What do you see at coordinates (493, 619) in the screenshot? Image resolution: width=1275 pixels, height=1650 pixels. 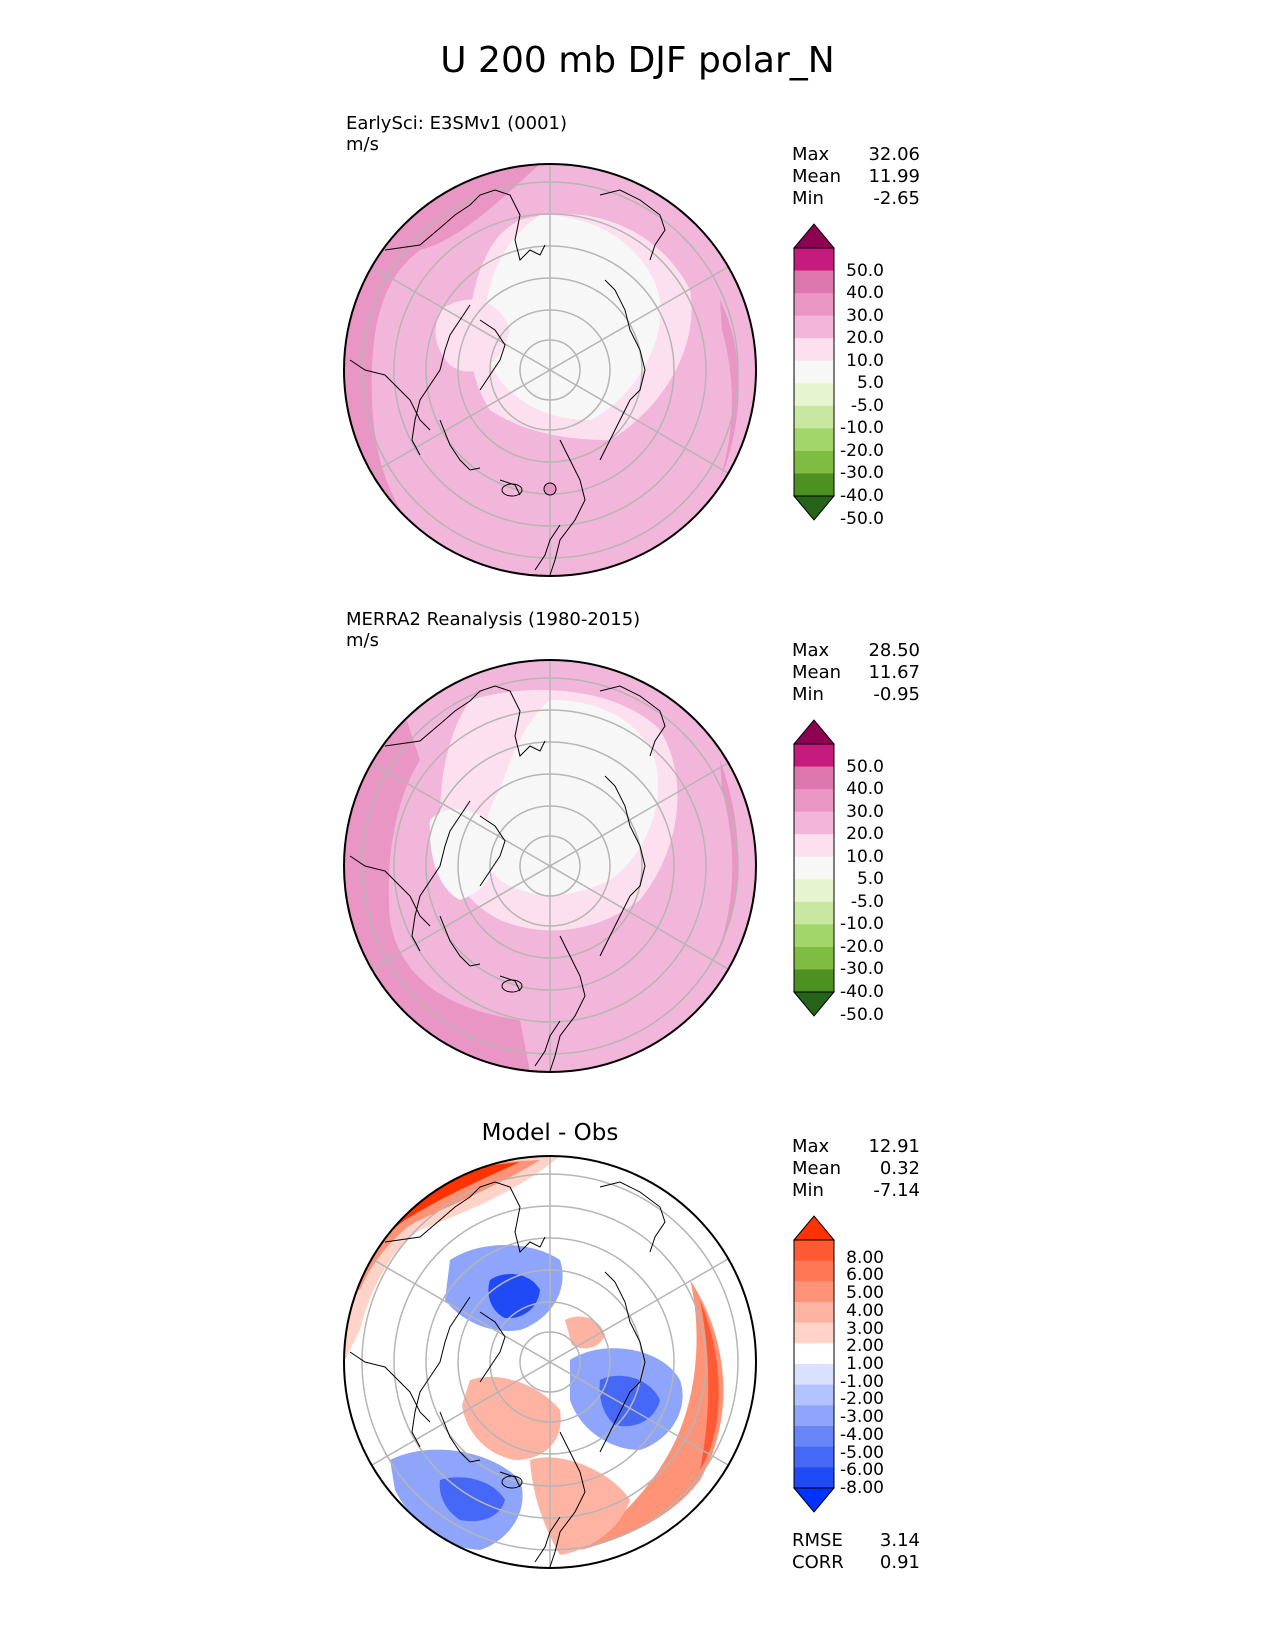 I see `panel-2-name: MERRA2 Reanalysis (1980-2015)` at bounding box center [493, 619].